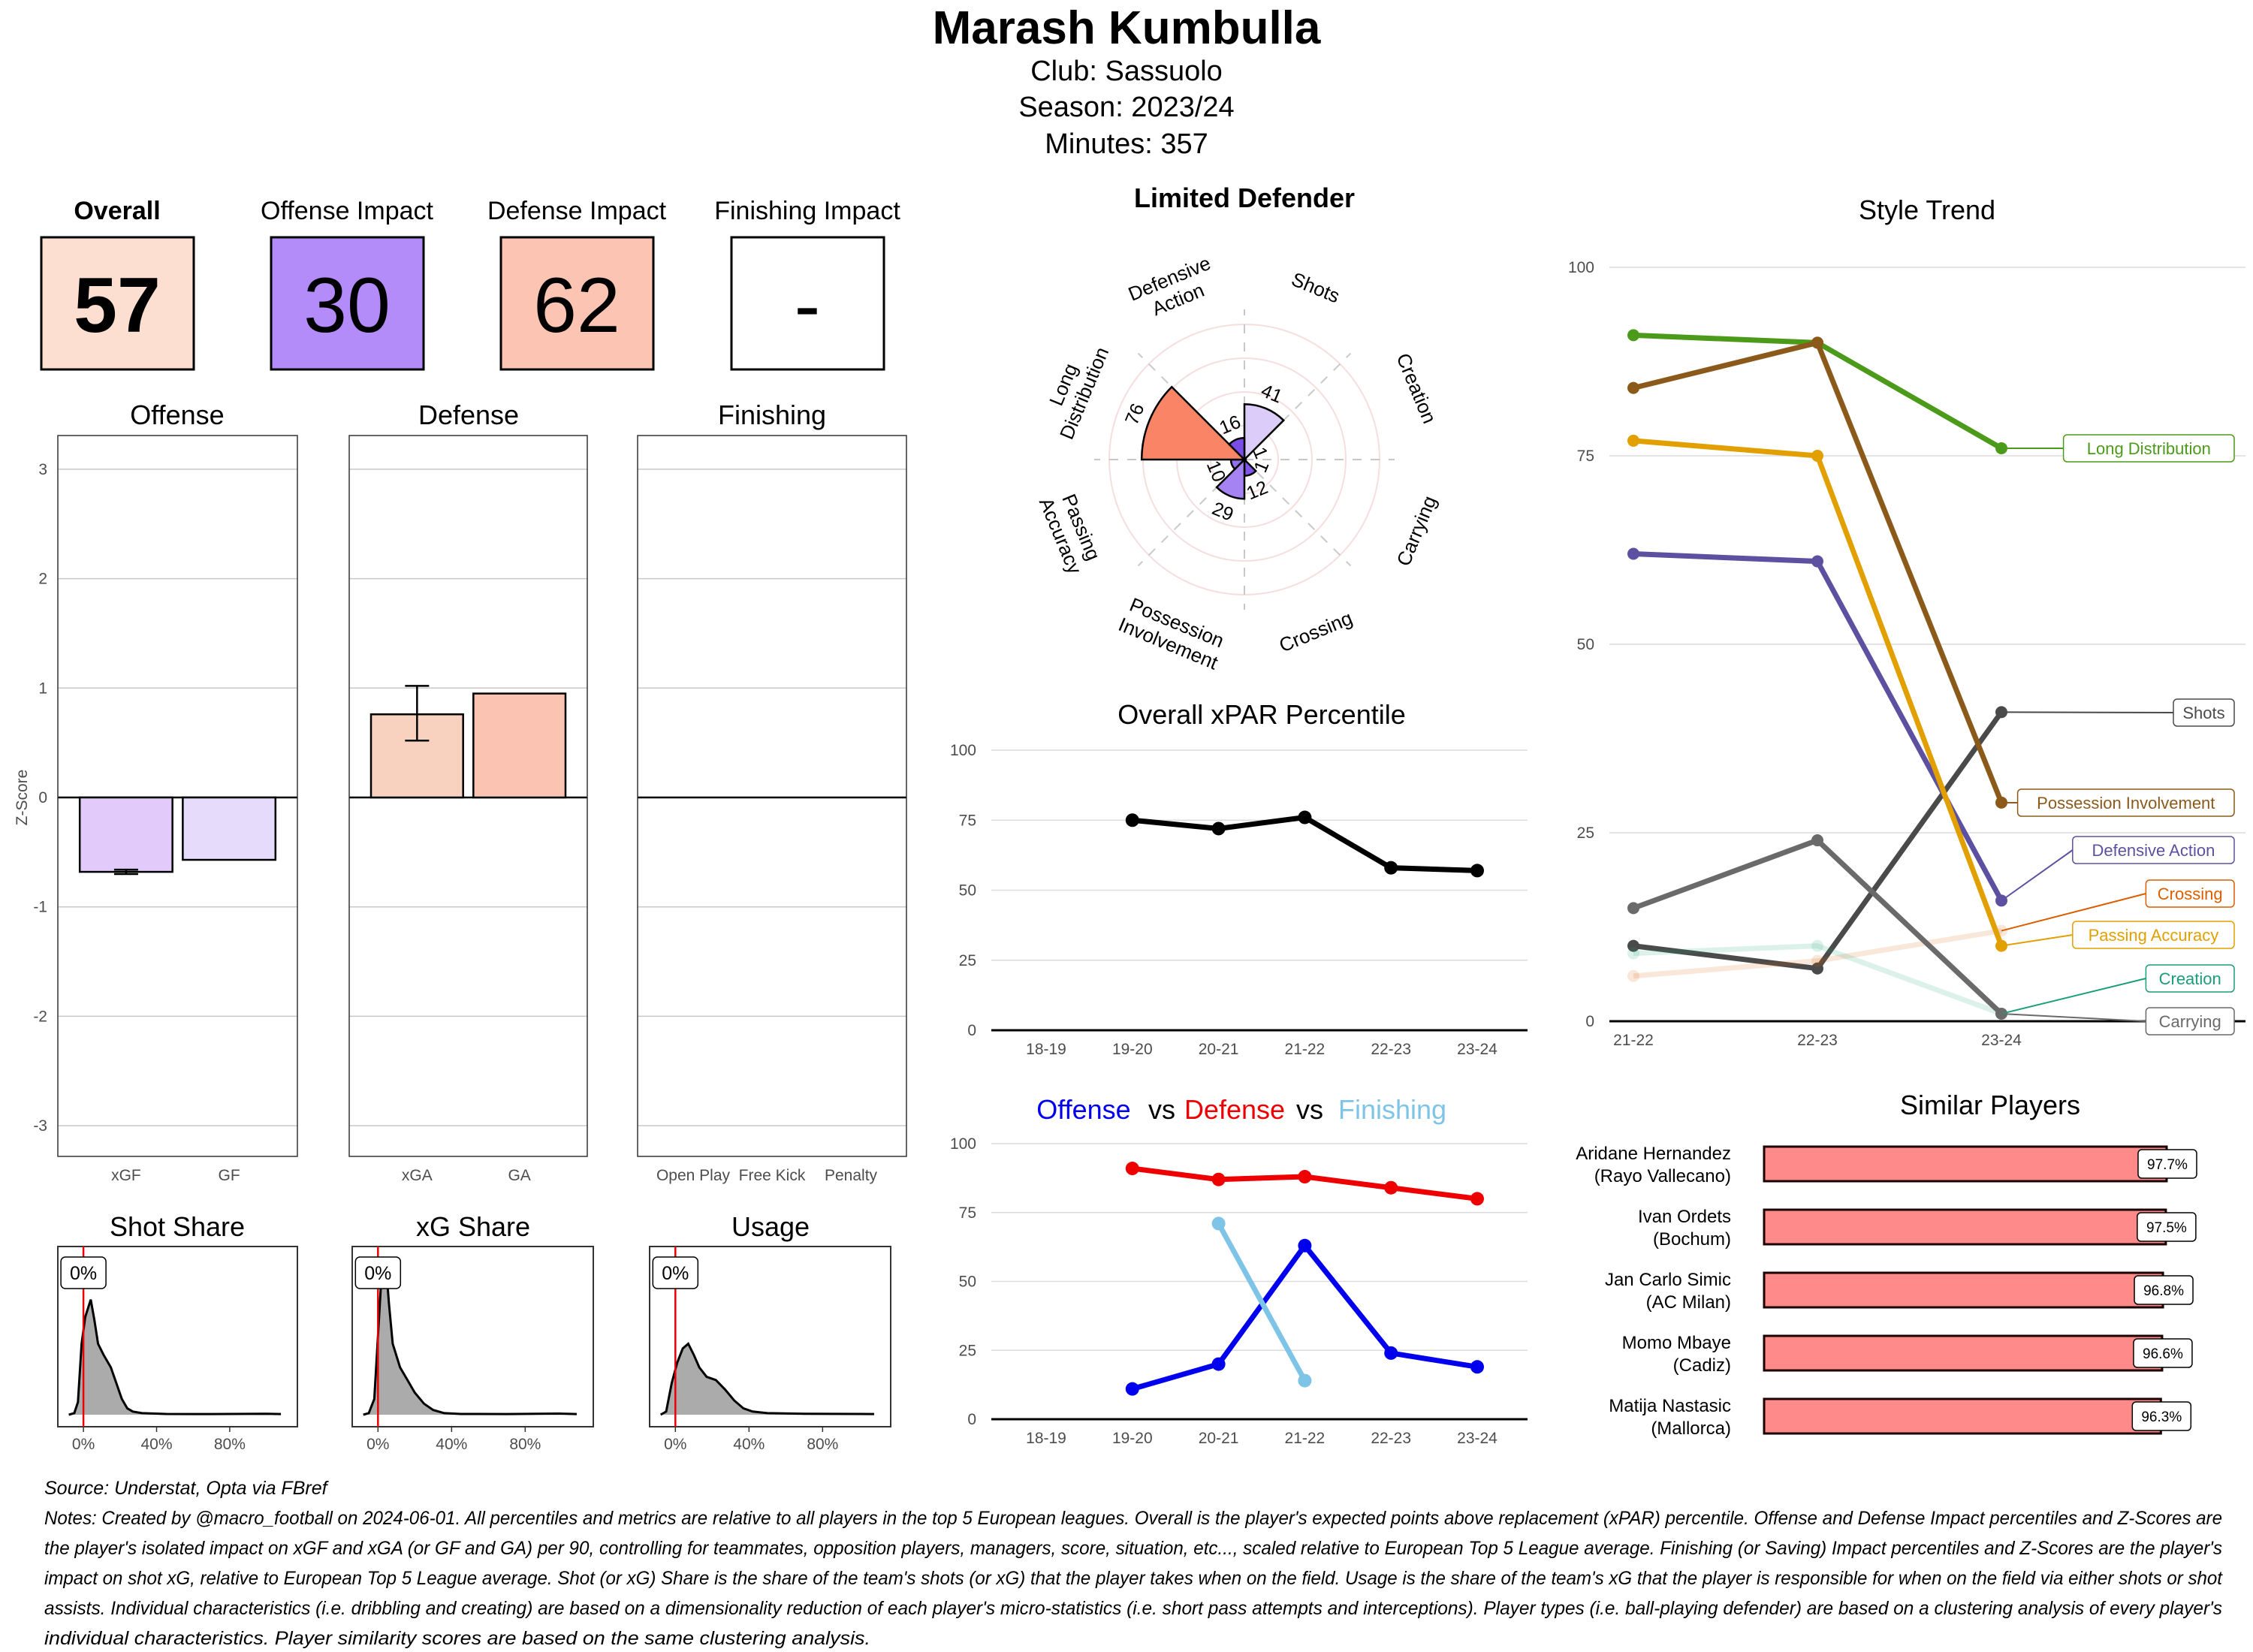  What do you see at coordinates (2164, 1290) in the screenshot?
I see `similarity-badge` at bounding box center [2164, 1290].